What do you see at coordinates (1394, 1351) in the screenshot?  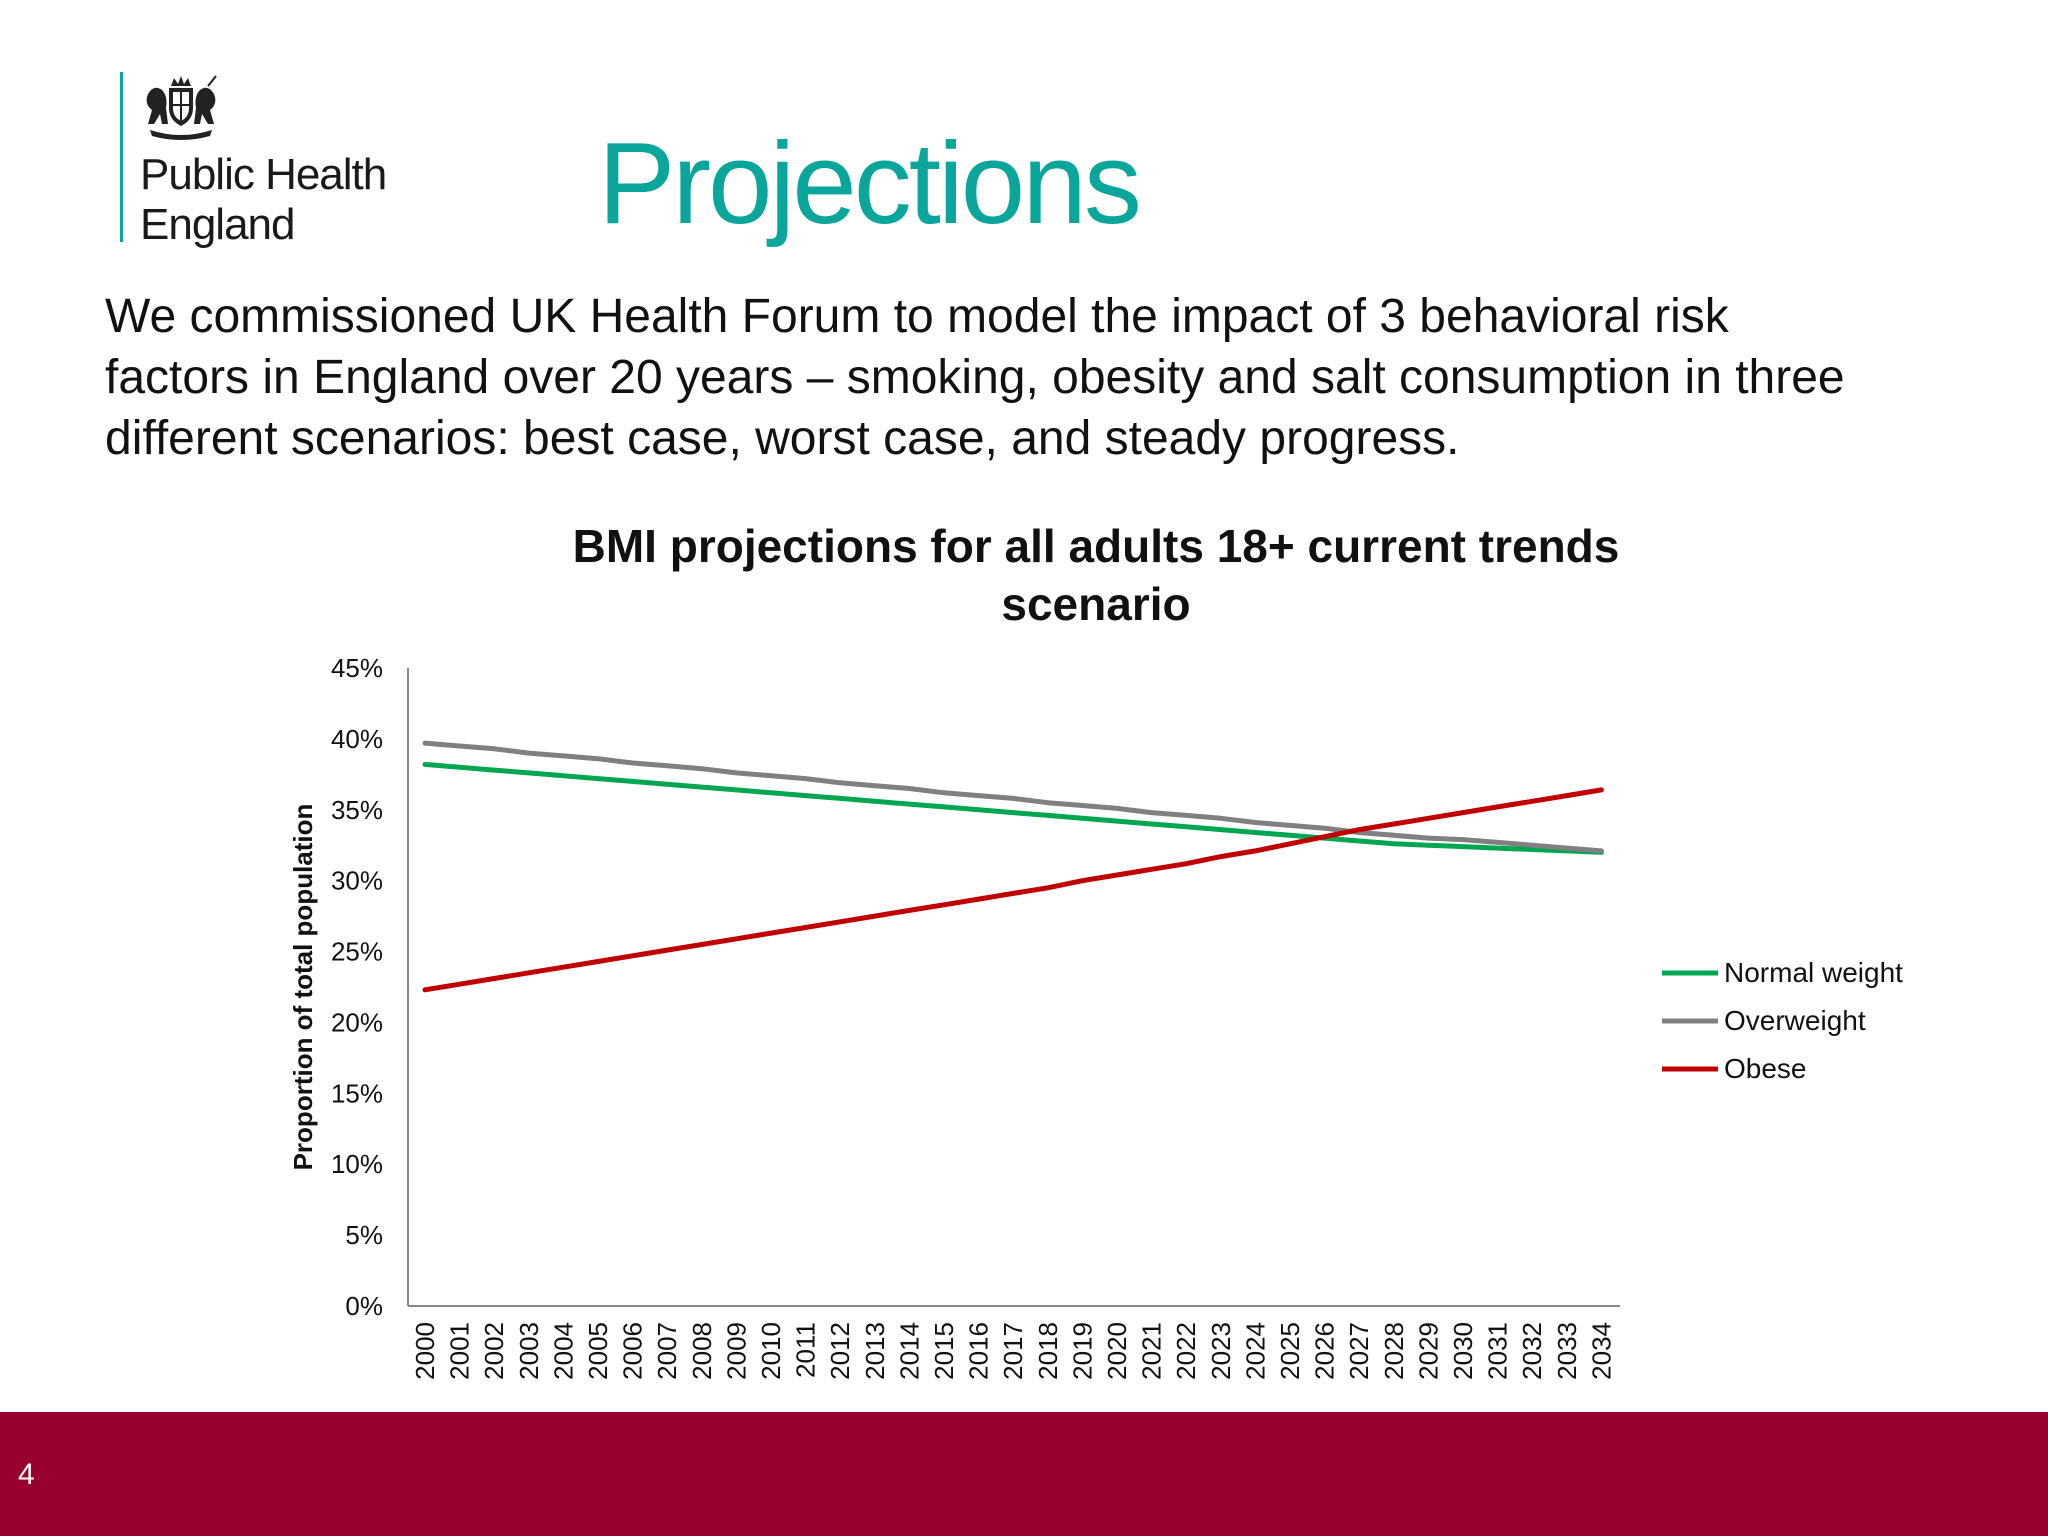 I see `x-tick-label: 2028` at bounding box center [1394, 1351].